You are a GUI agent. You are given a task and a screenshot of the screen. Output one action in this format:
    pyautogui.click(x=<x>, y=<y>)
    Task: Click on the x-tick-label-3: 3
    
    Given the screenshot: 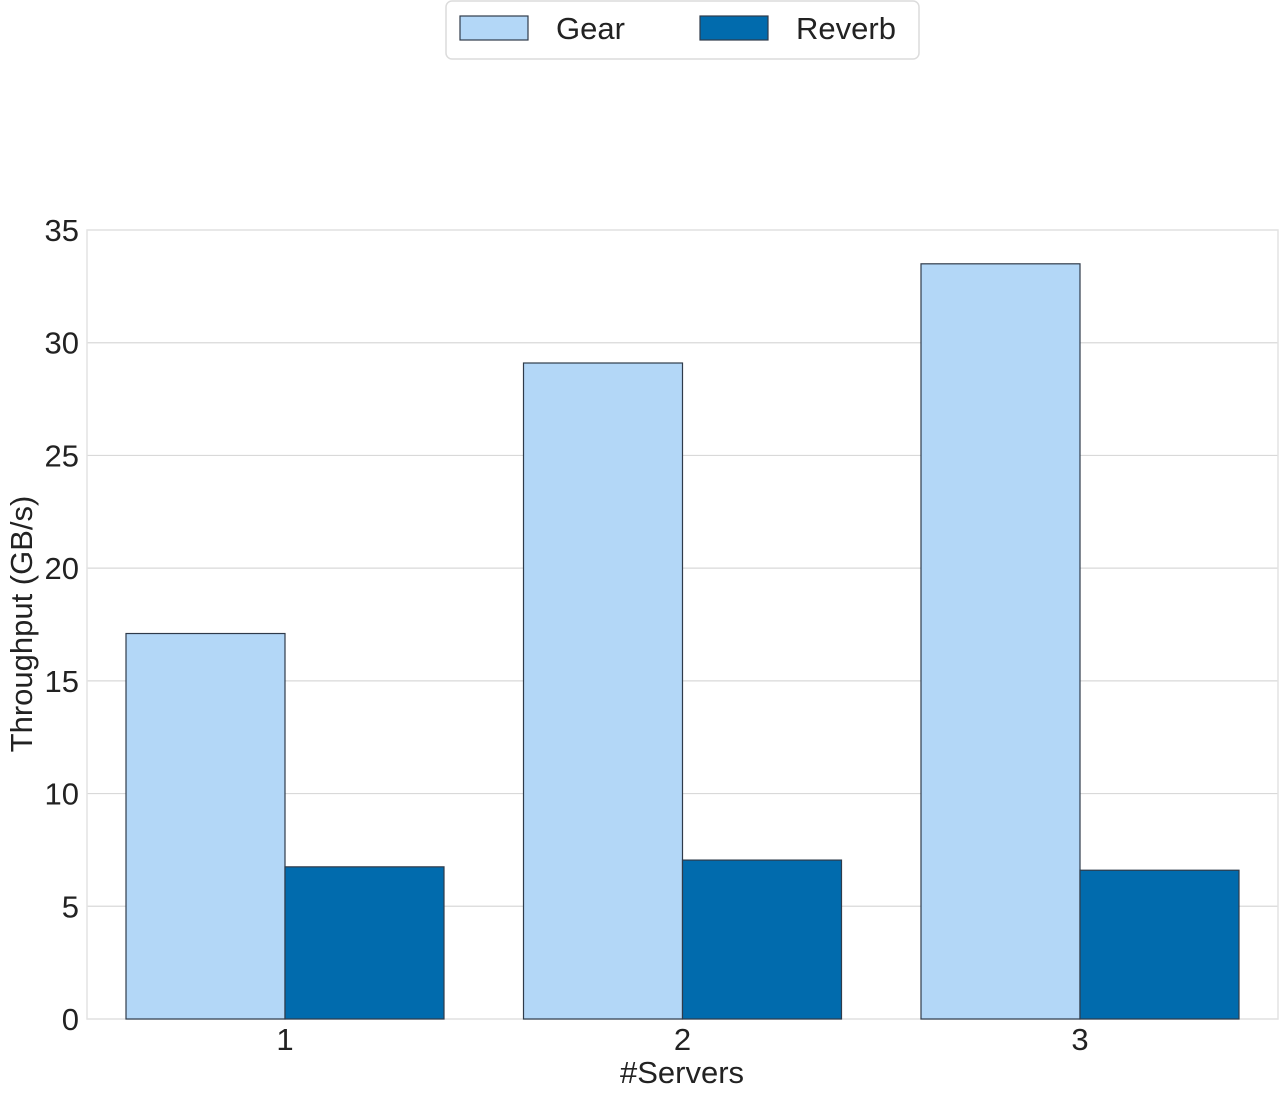 What is the action you would take?
    pyautogui.click(x=1079, y=1039)
    